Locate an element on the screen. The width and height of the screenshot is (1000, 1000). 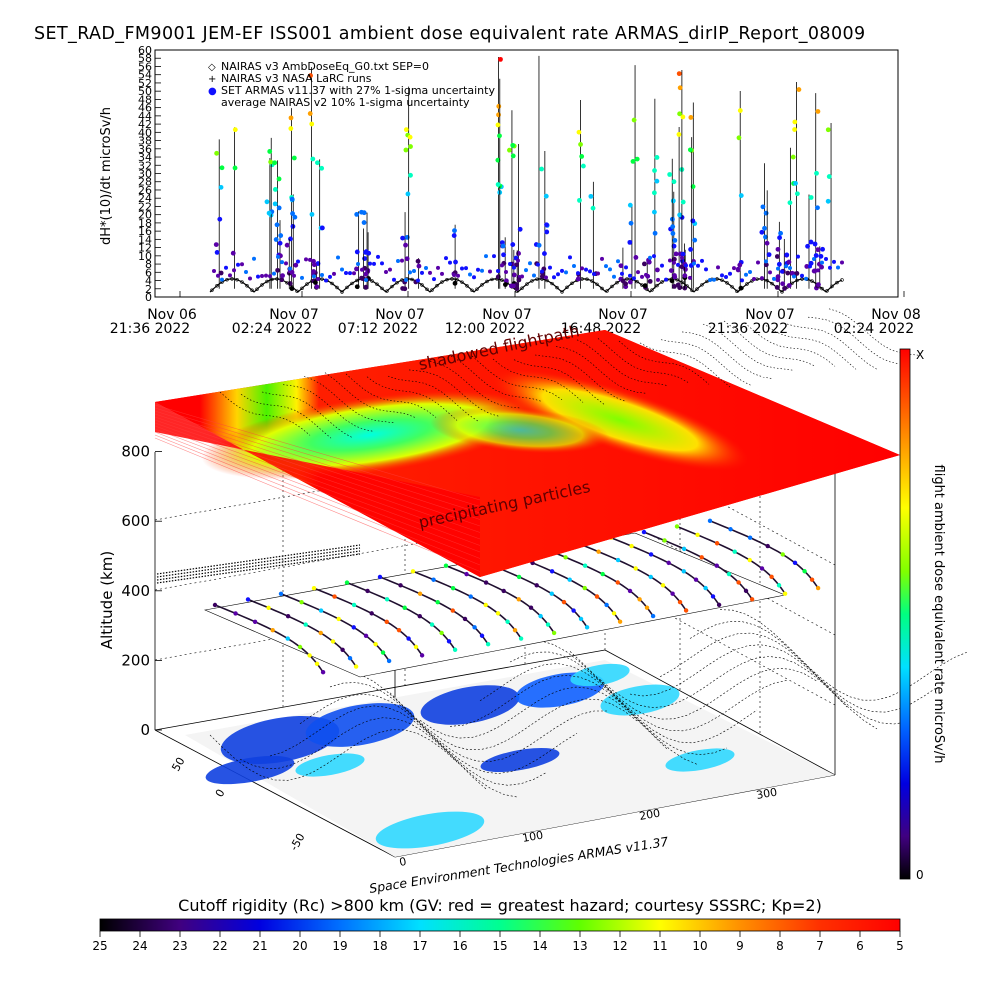
rigidity-tick-label: 15 is located at coordinates (499, 946).